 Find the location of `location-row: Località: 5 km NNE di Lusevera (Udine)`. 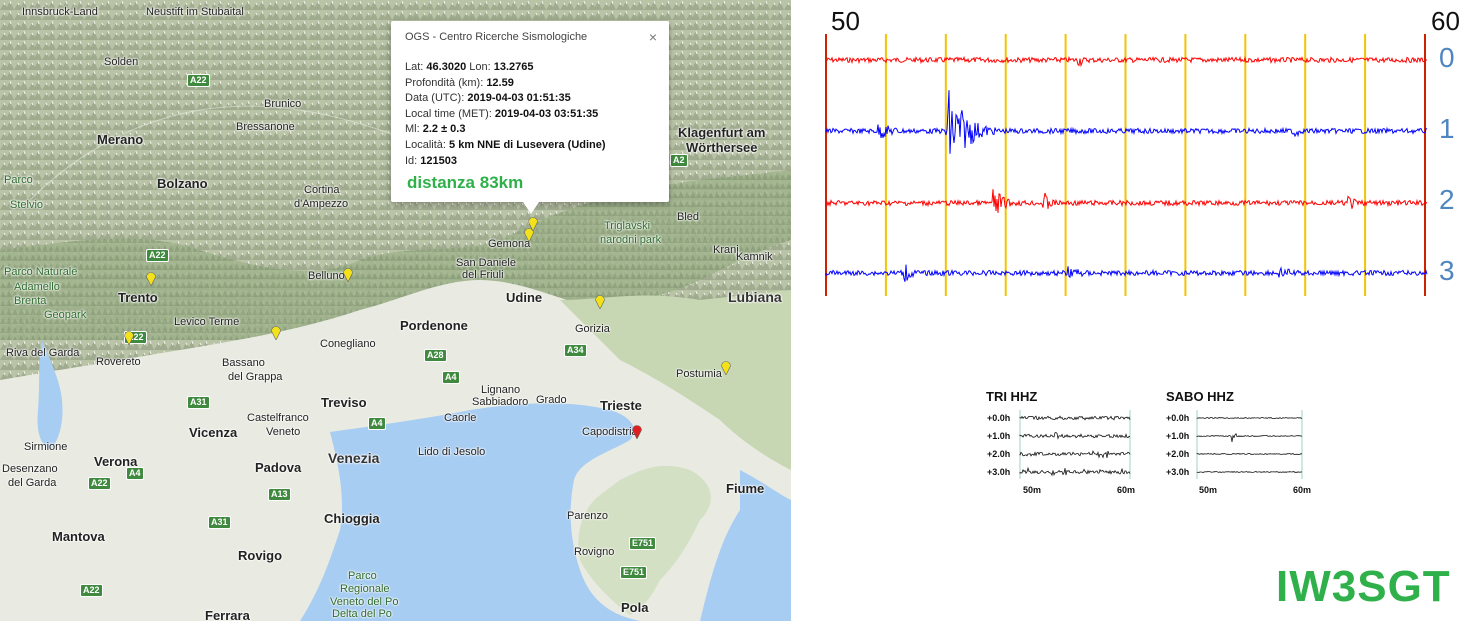

location-row: Località: 5 km NNE di Lusevera (Udine) is located at coordinates (505, 146).